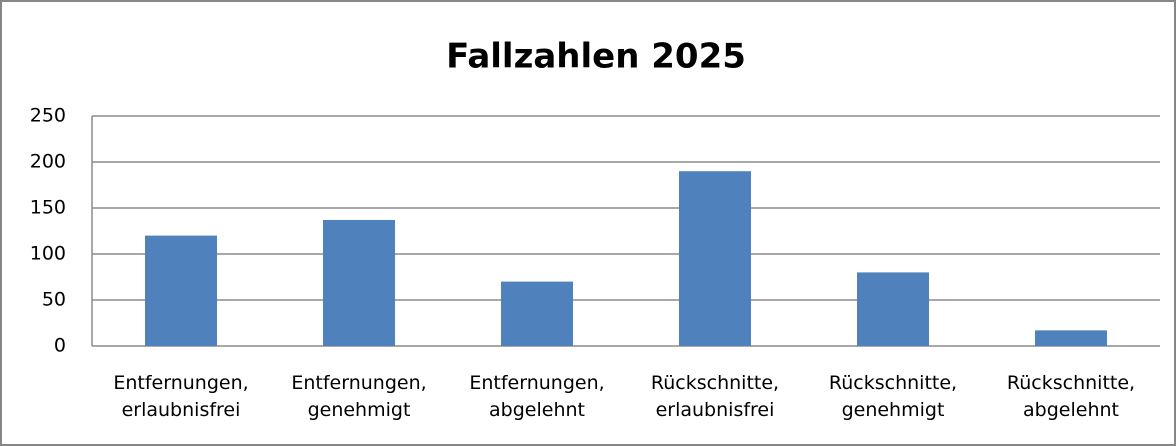 The width and height of the screenshot is (1176, 446). I want to click on chart-title: Fallzahlen 2025, so click(596, 57).